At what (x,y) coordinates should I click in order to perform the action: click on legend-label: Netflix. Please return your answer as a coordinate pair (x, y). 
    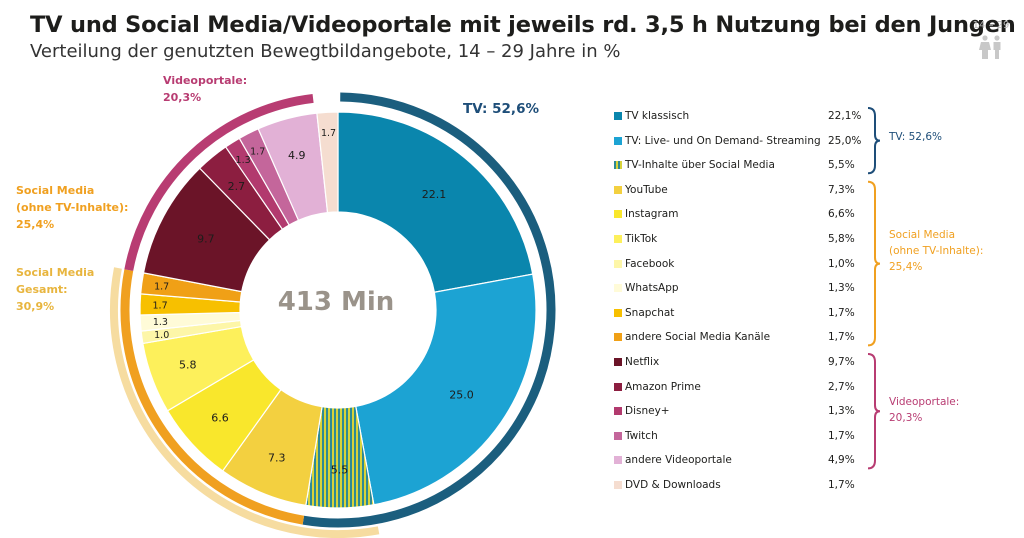
    Looking at the image, I should click on (642, 362).